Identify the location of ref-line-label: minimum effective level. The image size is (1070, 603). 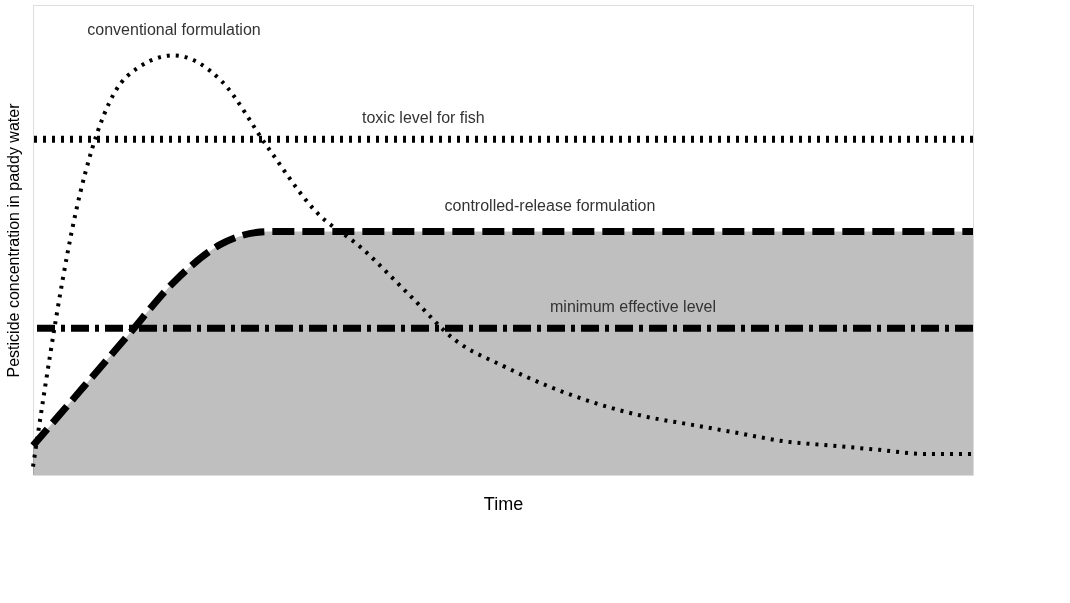
(633, 307).